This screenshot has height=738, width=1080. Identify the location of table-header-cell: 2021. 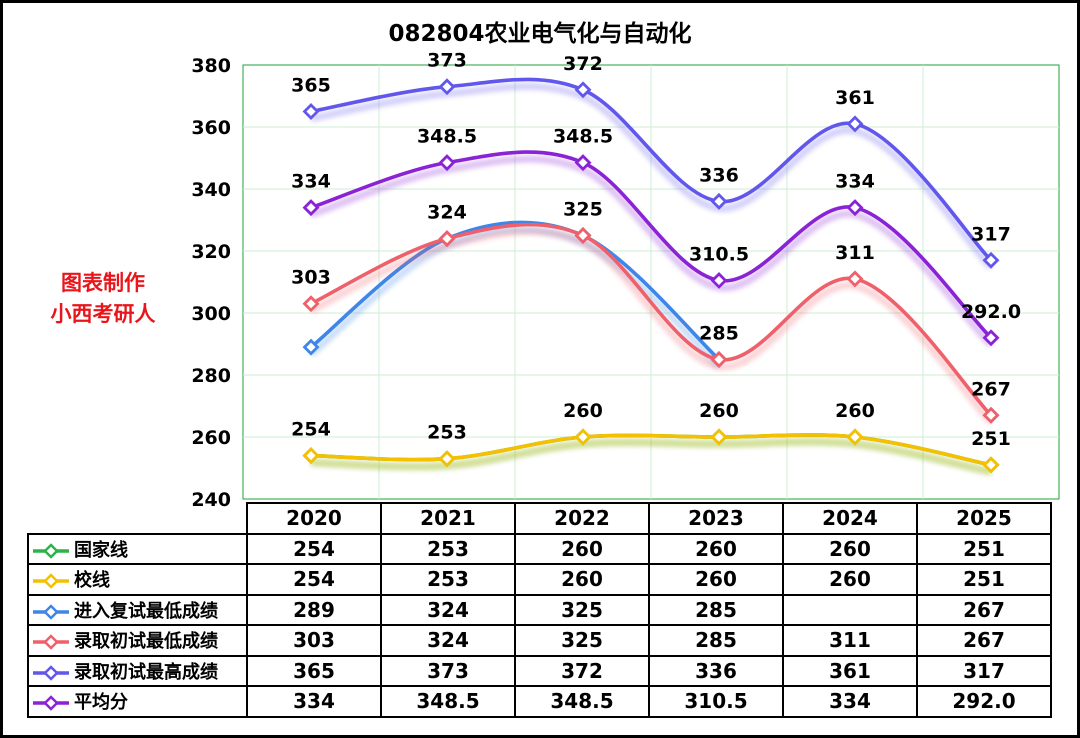
(448, 518).